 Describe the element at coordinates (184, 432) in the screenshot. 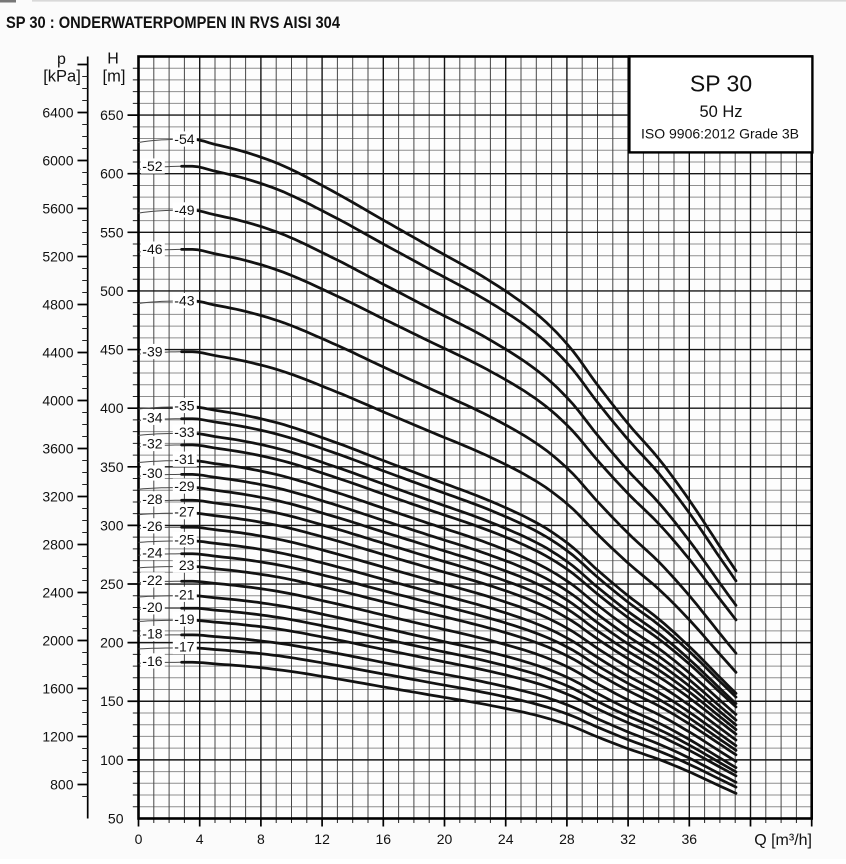

I see `svg-text: -33` at that location.